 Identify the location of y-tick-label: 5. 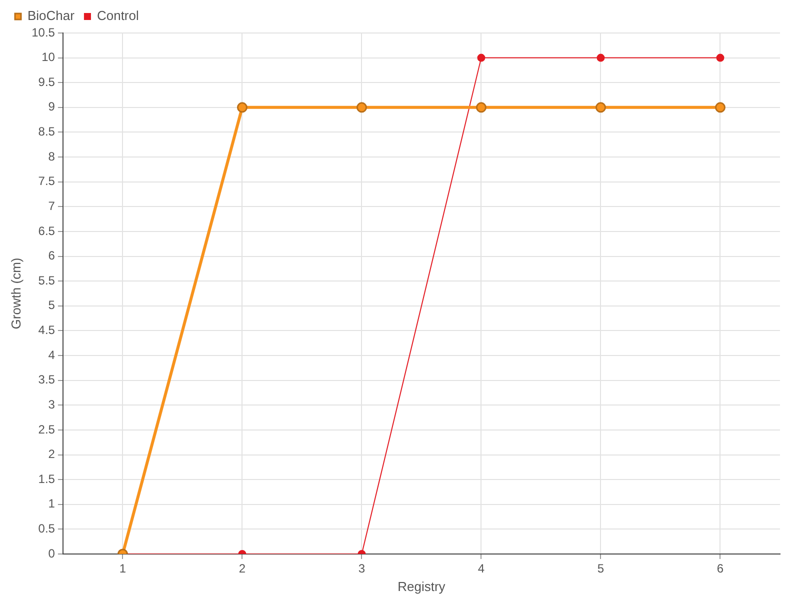
(52, 305).